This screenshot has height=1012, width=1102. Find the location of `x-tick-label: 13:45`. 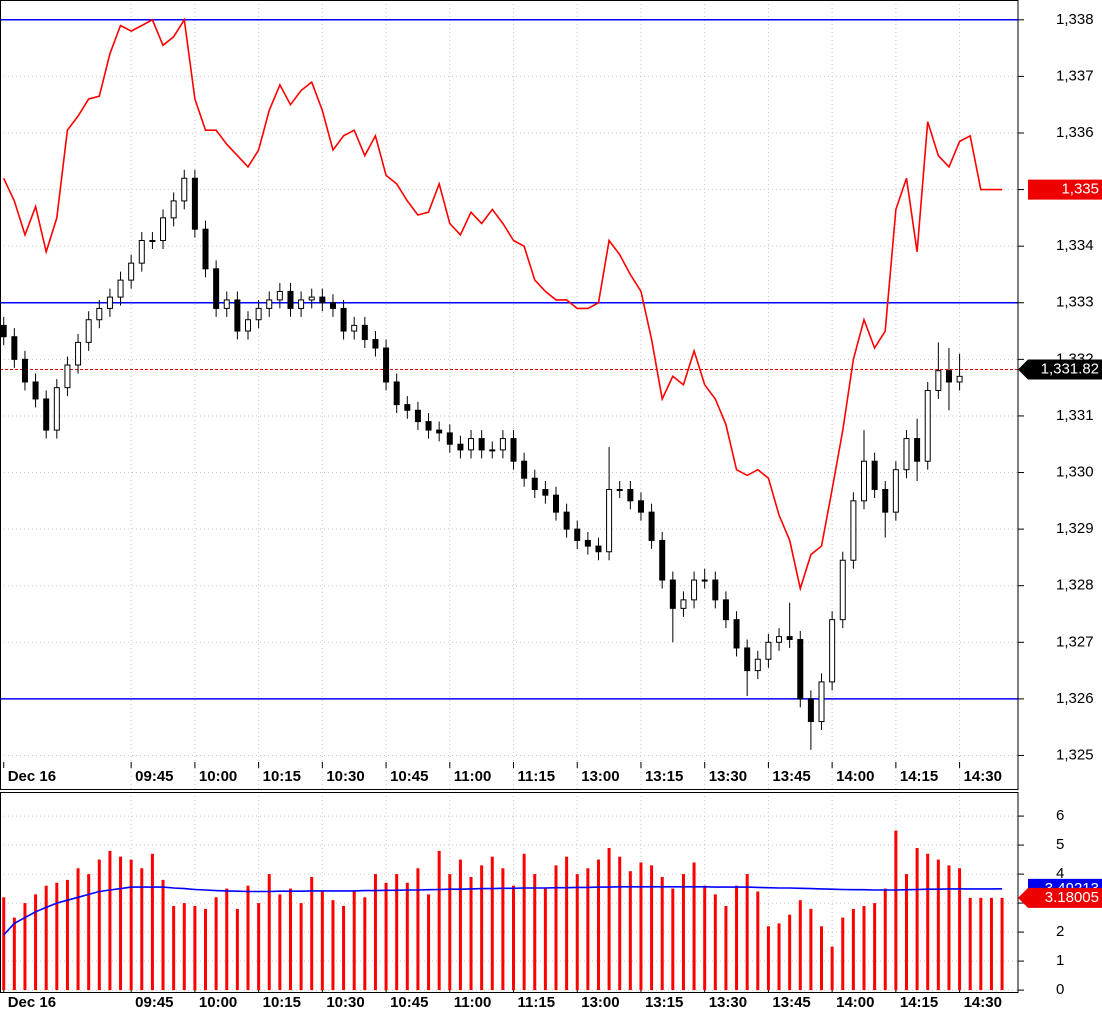

x-tick-label: 13:45 is located at coordinates (791, 1002).